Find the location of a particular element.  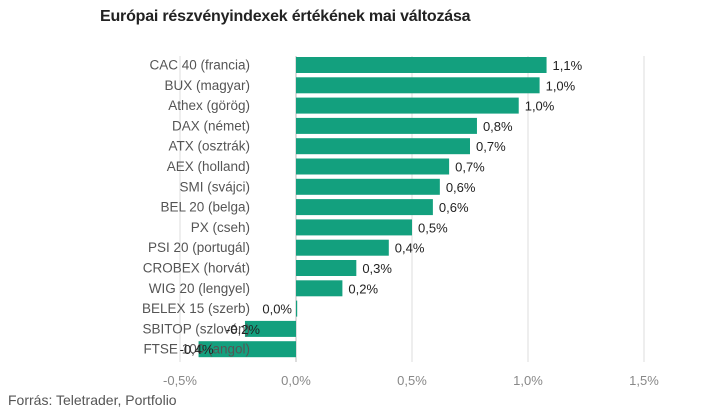

category-label: PSI 20 (portugál) is located at coordinates (199, 247).